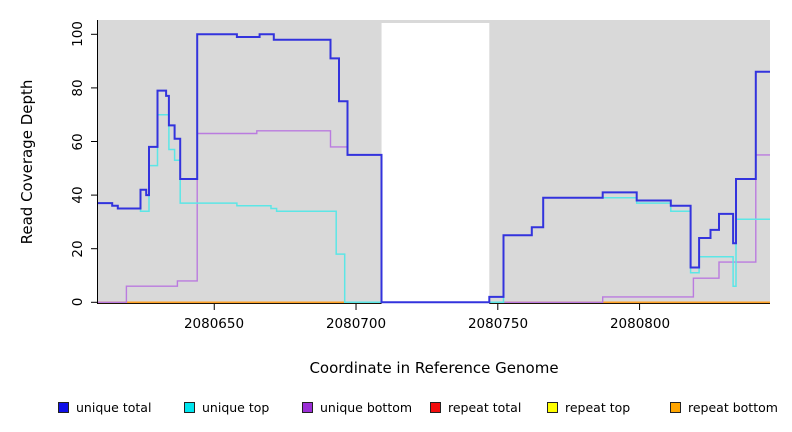  What do you see at coordinates (598, 407) in the screenshot?
I see `legend-label: repeat top` at bounding box center [598, 407].